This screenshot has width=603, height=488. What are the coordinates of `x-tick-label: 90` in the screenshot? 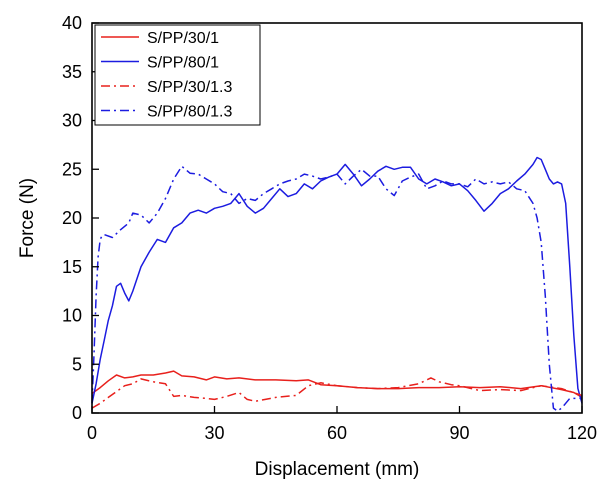 It's located at (459, 433).